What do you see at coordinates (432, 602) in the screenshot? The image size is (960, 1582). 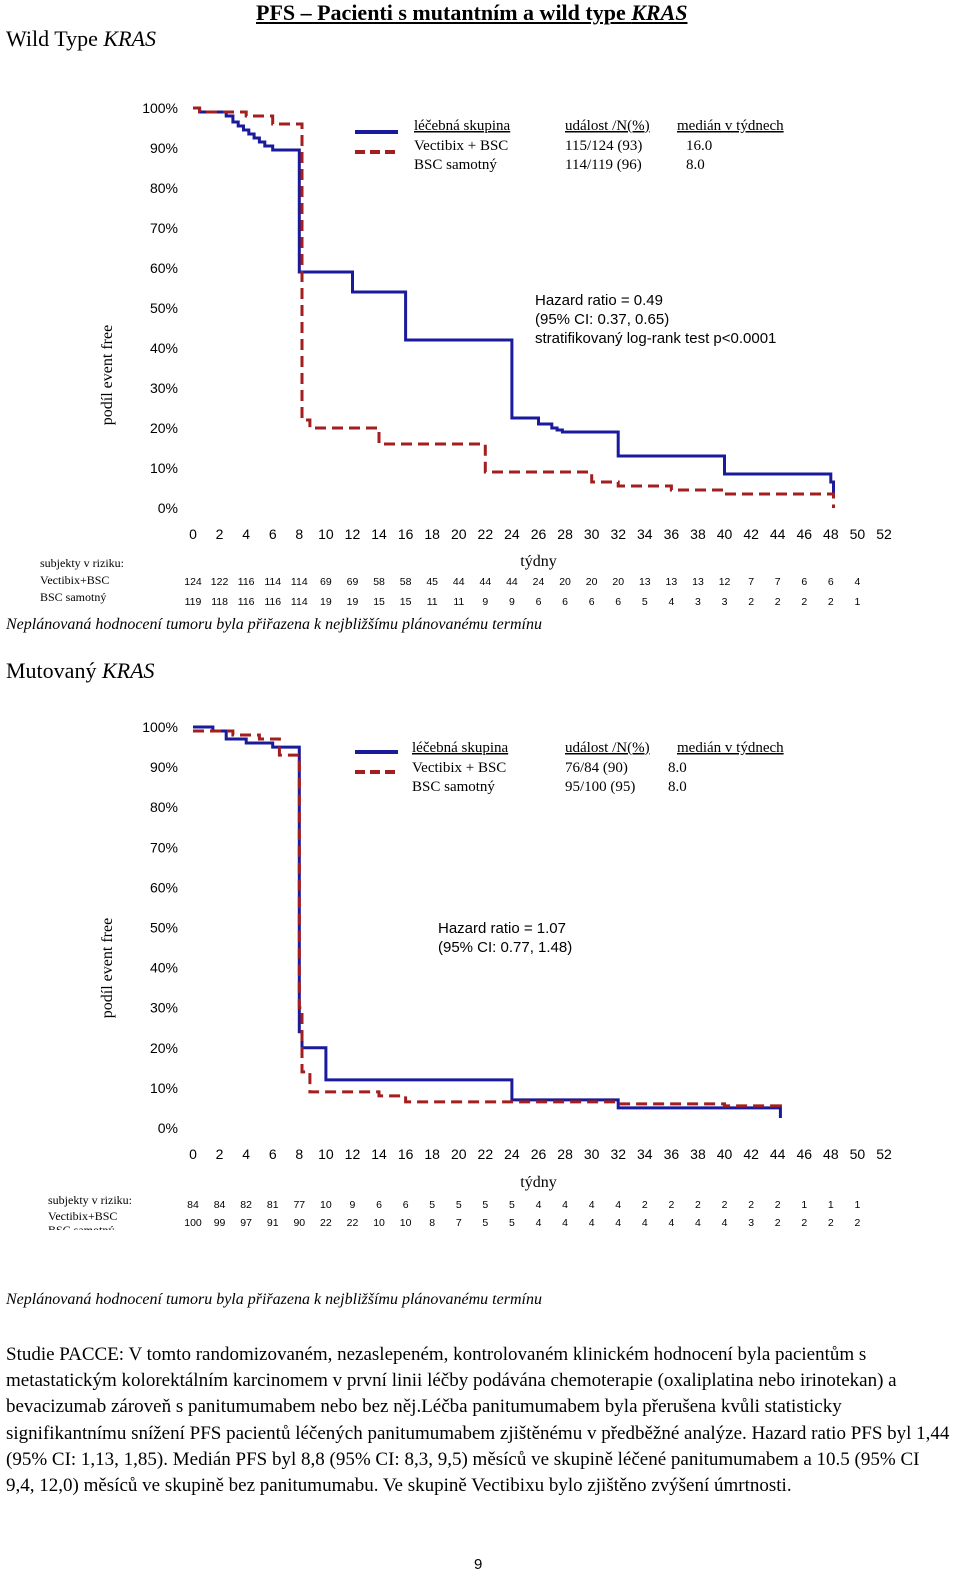 I see `risk-count: 11` at bounding box center [432, 602].